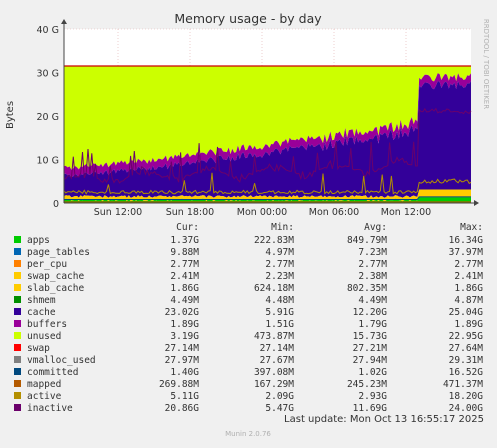  What do you see at coordinates (468, 300) in the screenshot?
I see `legend-value-max: 4.87M` at bounding box center [468, 300].